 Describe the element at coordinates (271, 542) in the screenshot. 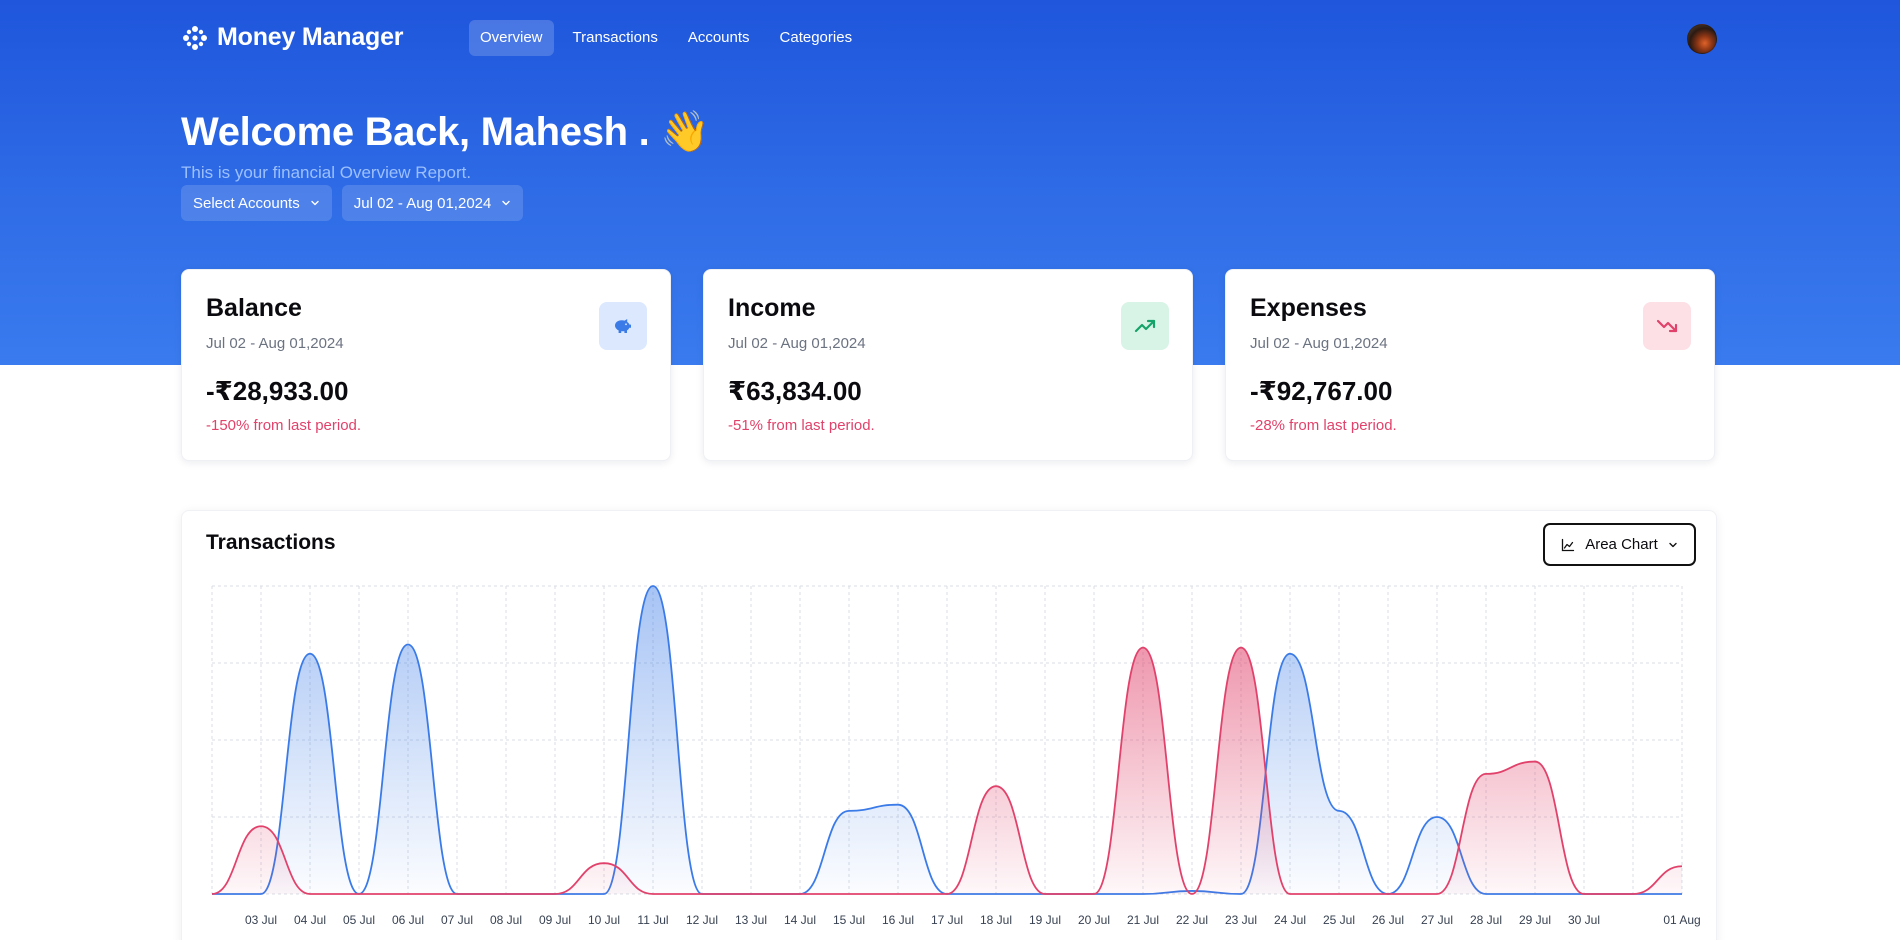

I see `transactions-title: Transactions` at that location.